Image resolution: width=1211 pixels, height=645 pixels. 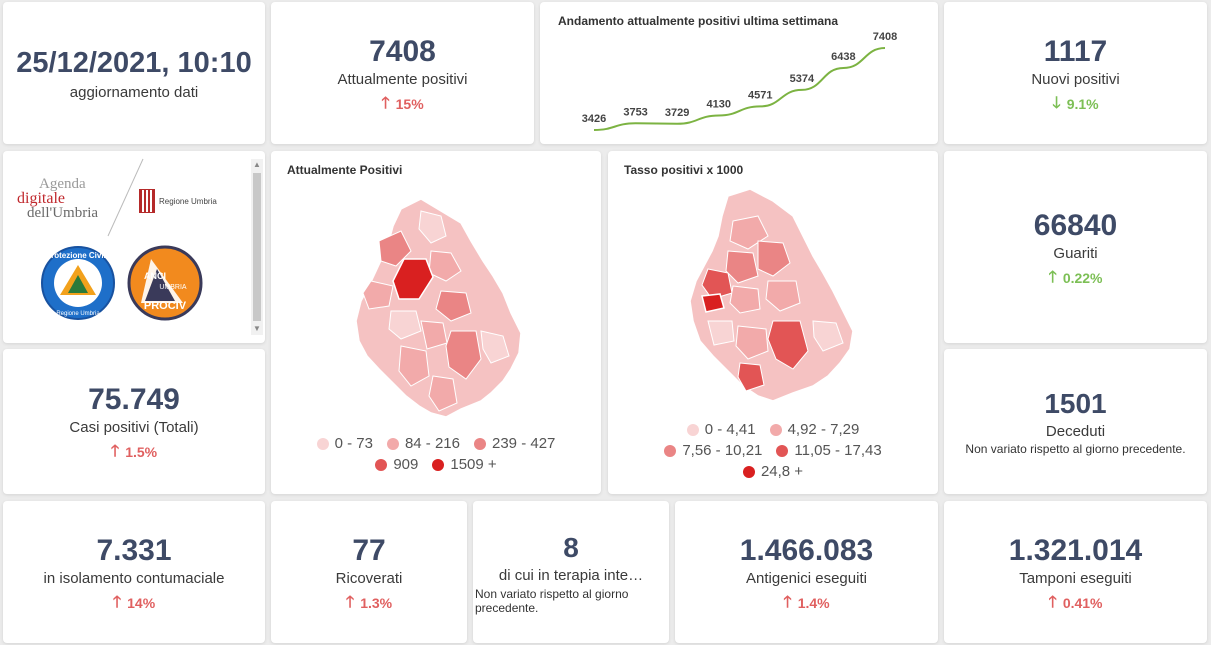 What do you see at coordinates (78, 283) in the screenshot?
I see `protezione-civile-logo: Protezione Civile Regione Umbria` at bounding box center [78, 283].